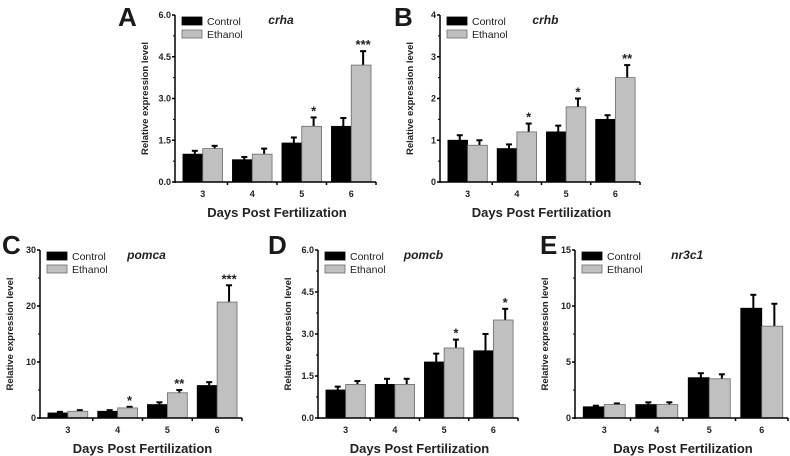 The height and width of the screenshot is (456, 790). What do you see at coordinates (568, 362) in the screenshot?
I see `y-tick-label: 5` at bounding box center [568, 362].